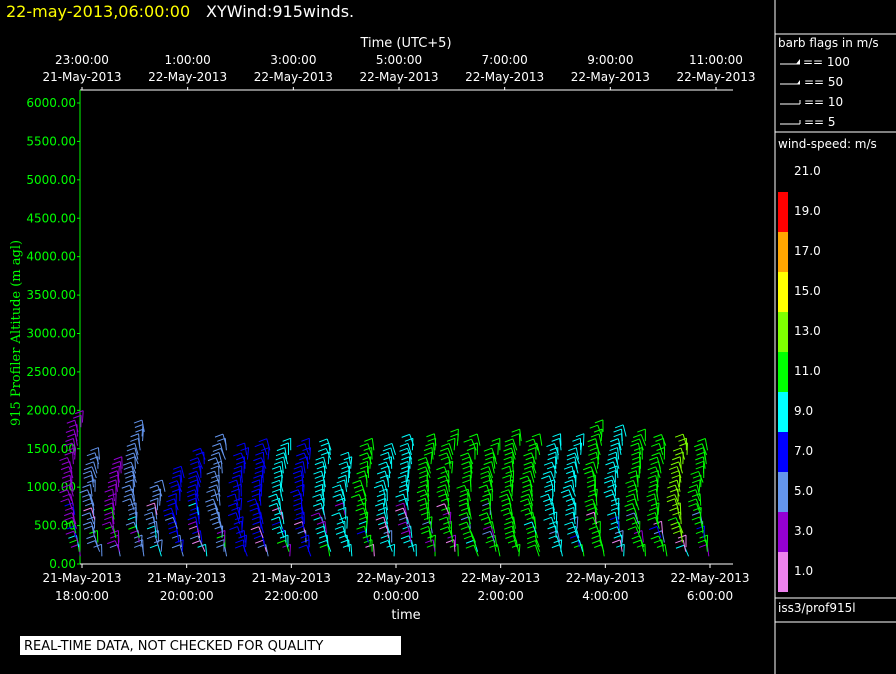  What do you see at coordinates (51, 103) in the screenshot?
I see `y-tick-label: 6000.00` at bounding box center [51, 103].